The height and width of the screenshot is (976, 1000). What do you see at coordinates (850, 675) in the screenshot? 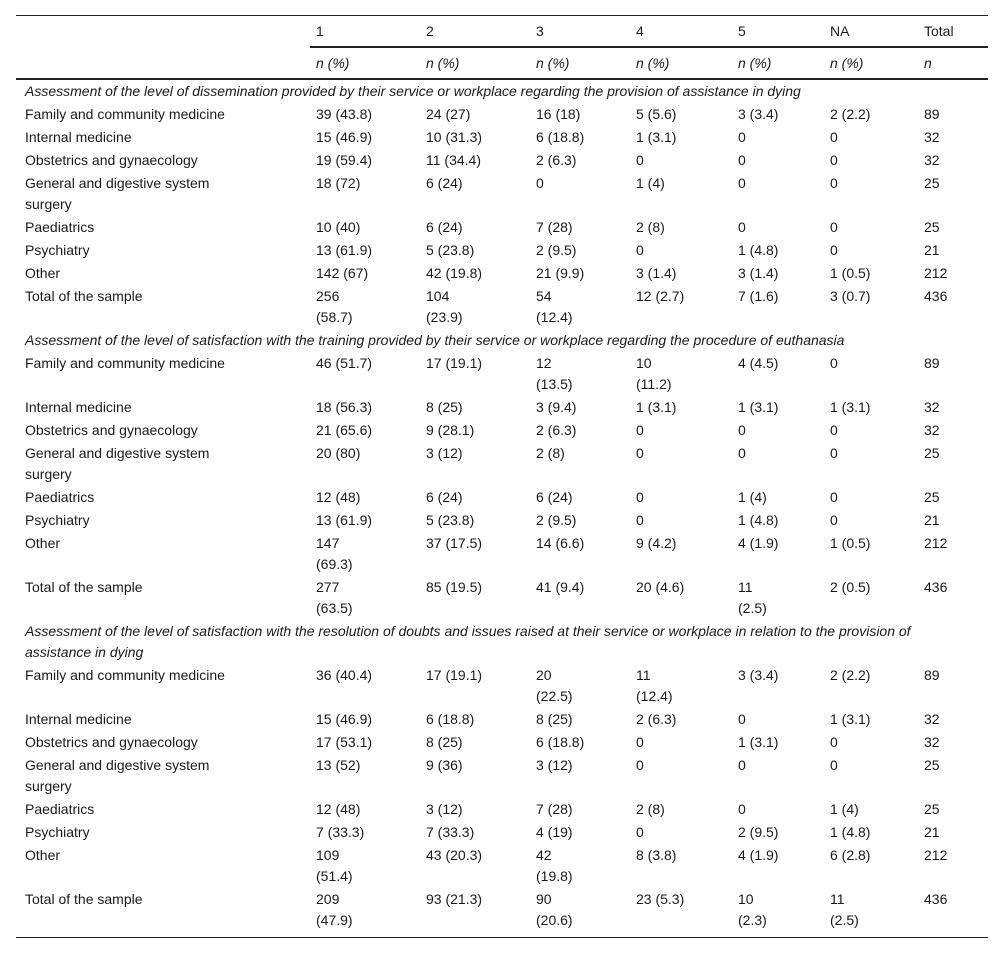
I see `cell-value: 2 (2.2)` at bounding box center [850, 675].